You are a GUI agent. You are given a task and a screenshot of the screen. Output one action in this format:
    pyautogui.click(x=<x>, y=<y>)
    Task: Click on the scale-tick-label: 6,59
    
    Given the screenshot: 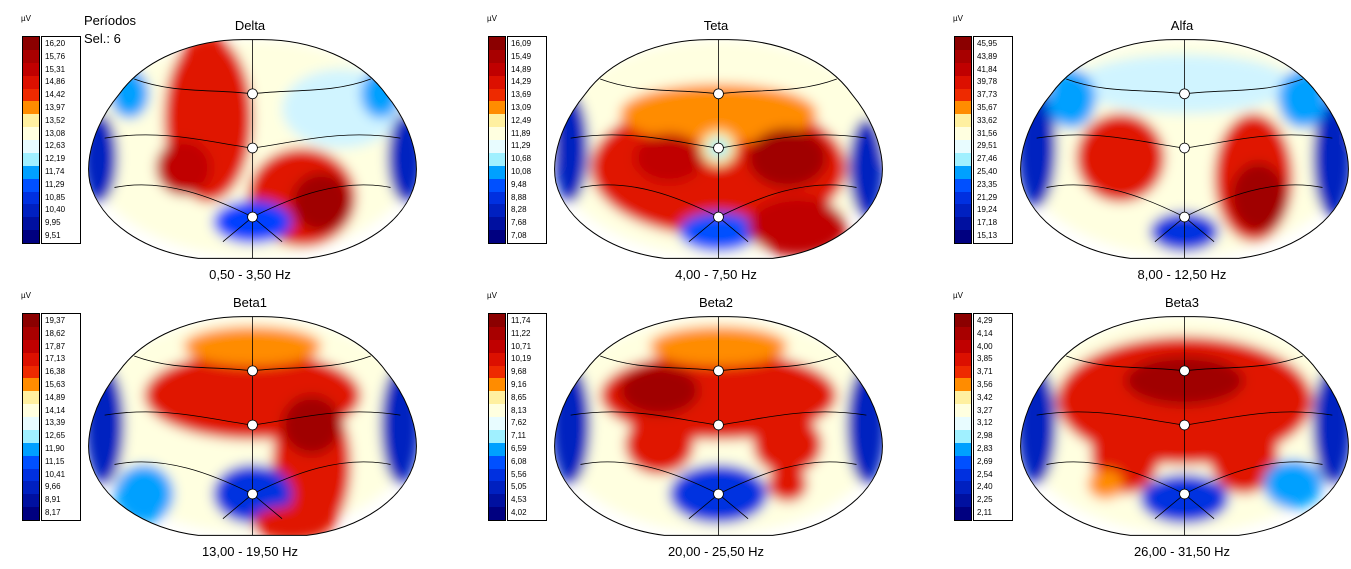 What is the action you would take?
    pyautogui.click(x=519, y=448)
    